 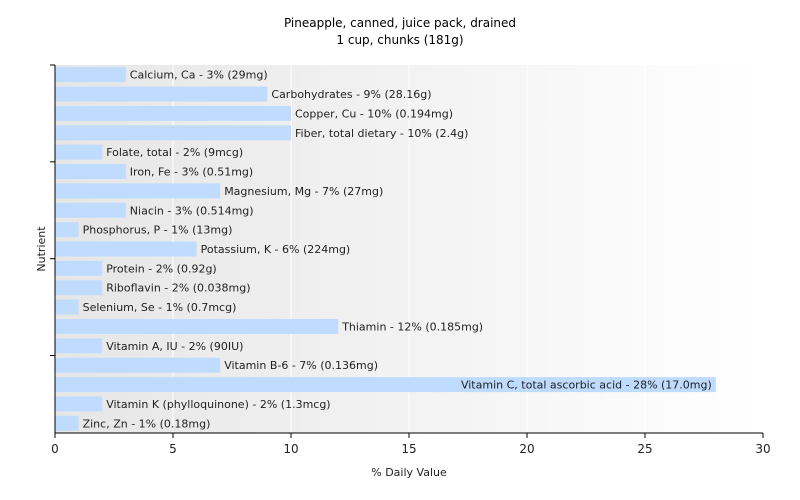 I want to click on x-tick-label: 20, so click(x=526, y=449).